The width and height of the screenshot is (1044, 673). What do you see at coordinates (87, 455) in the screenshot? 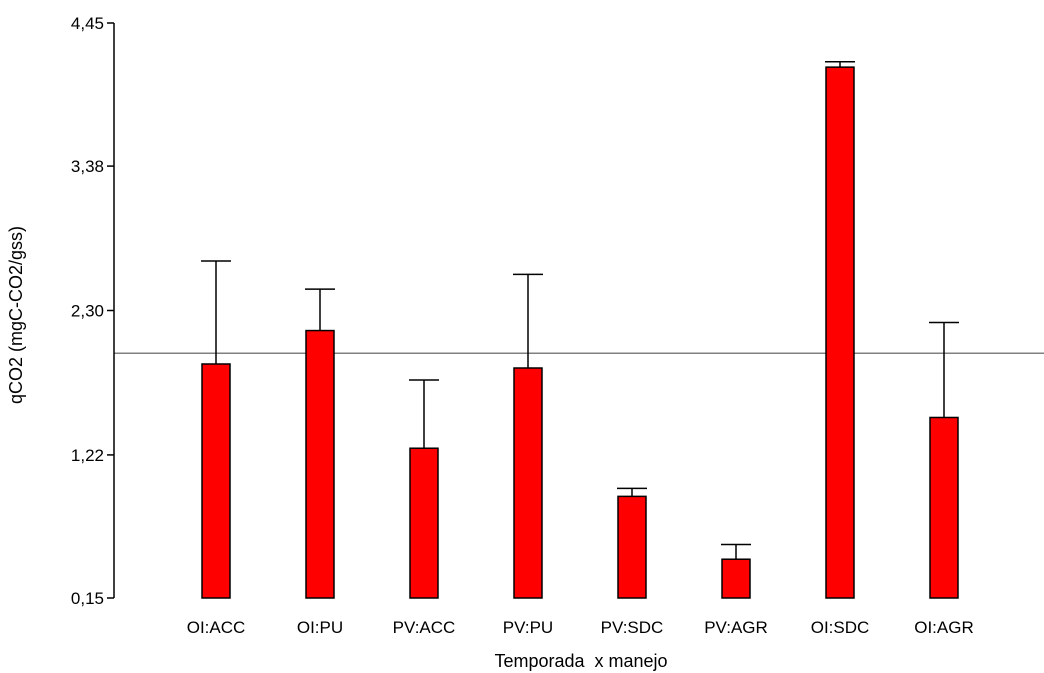
I see `y-tick-label: 1,22` at bounding box center [87, 455].